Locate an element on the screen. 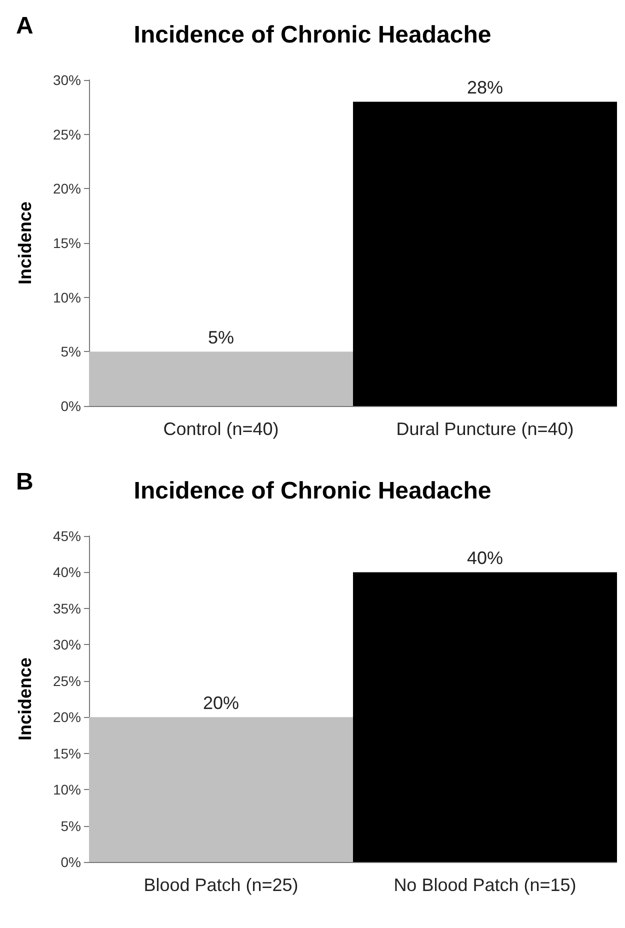 Image resolution: width=625 pixels, height=928 pixels. y-tick-label: 45% is located at coordinates (66, 536).